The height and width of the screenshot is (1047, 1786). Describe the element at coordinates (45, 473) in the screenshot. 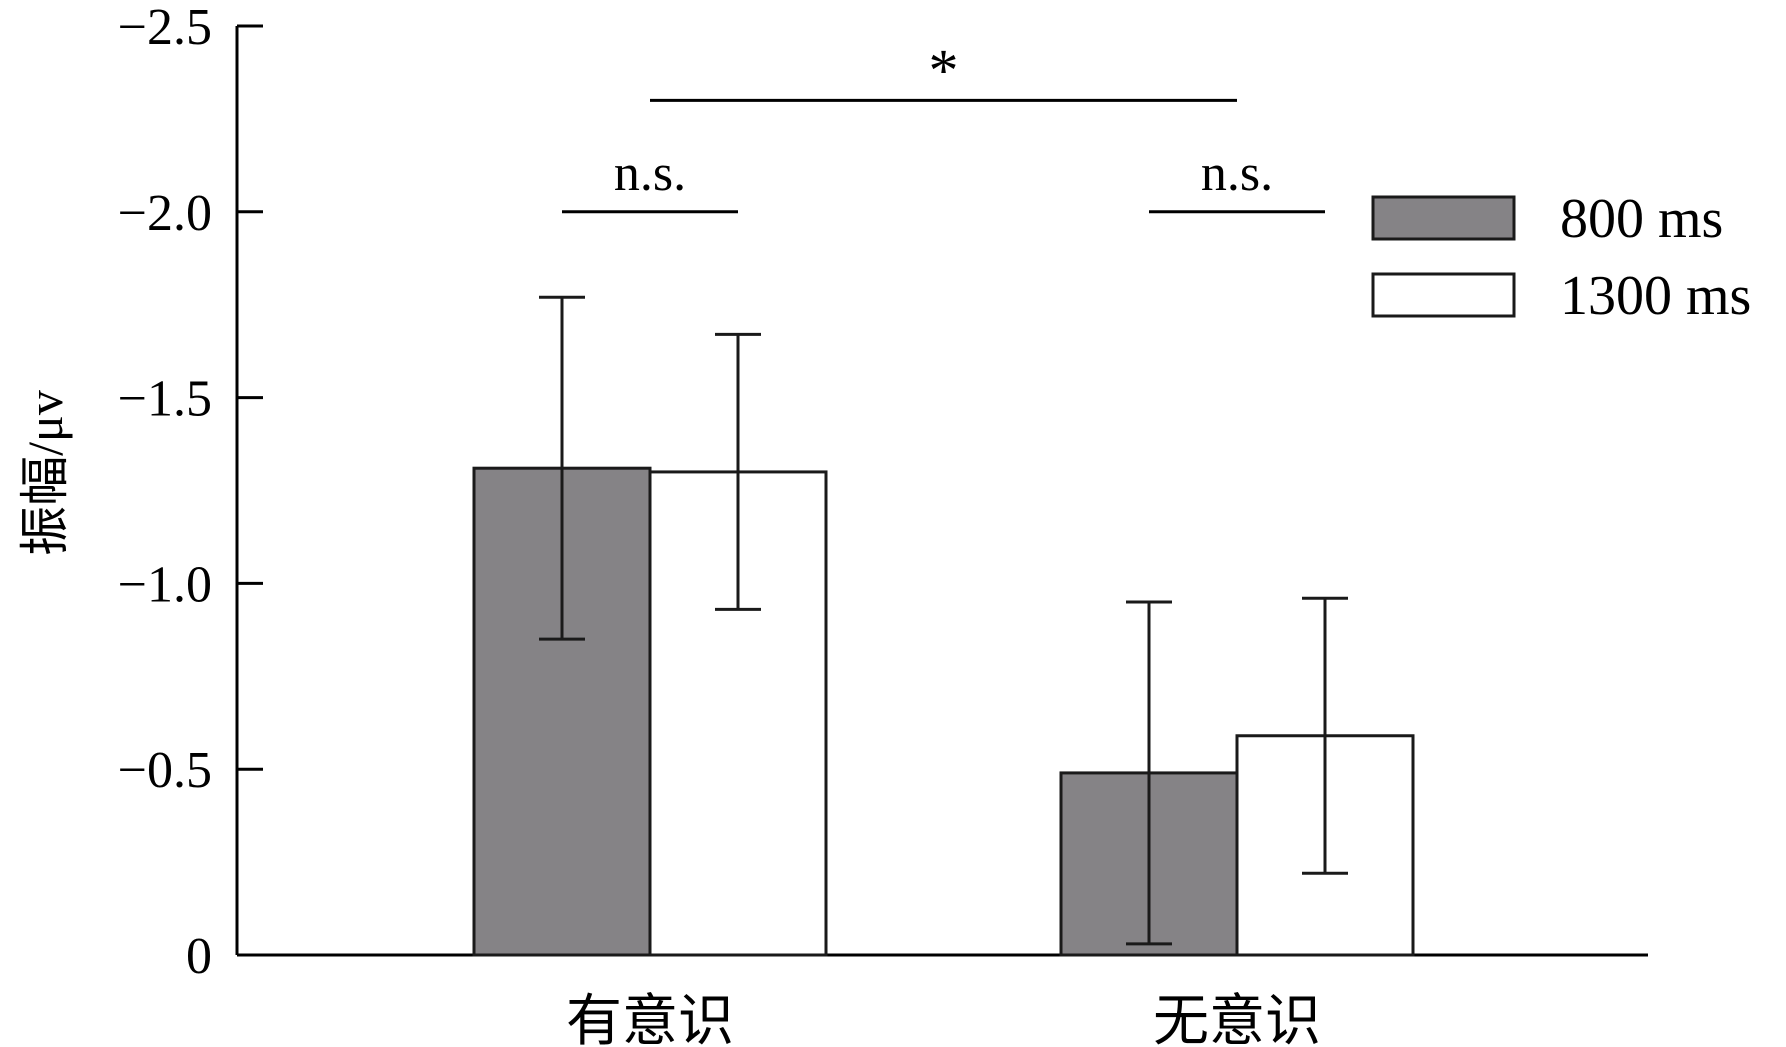

I see `y-axis-label: 振幅/μv` at that location.